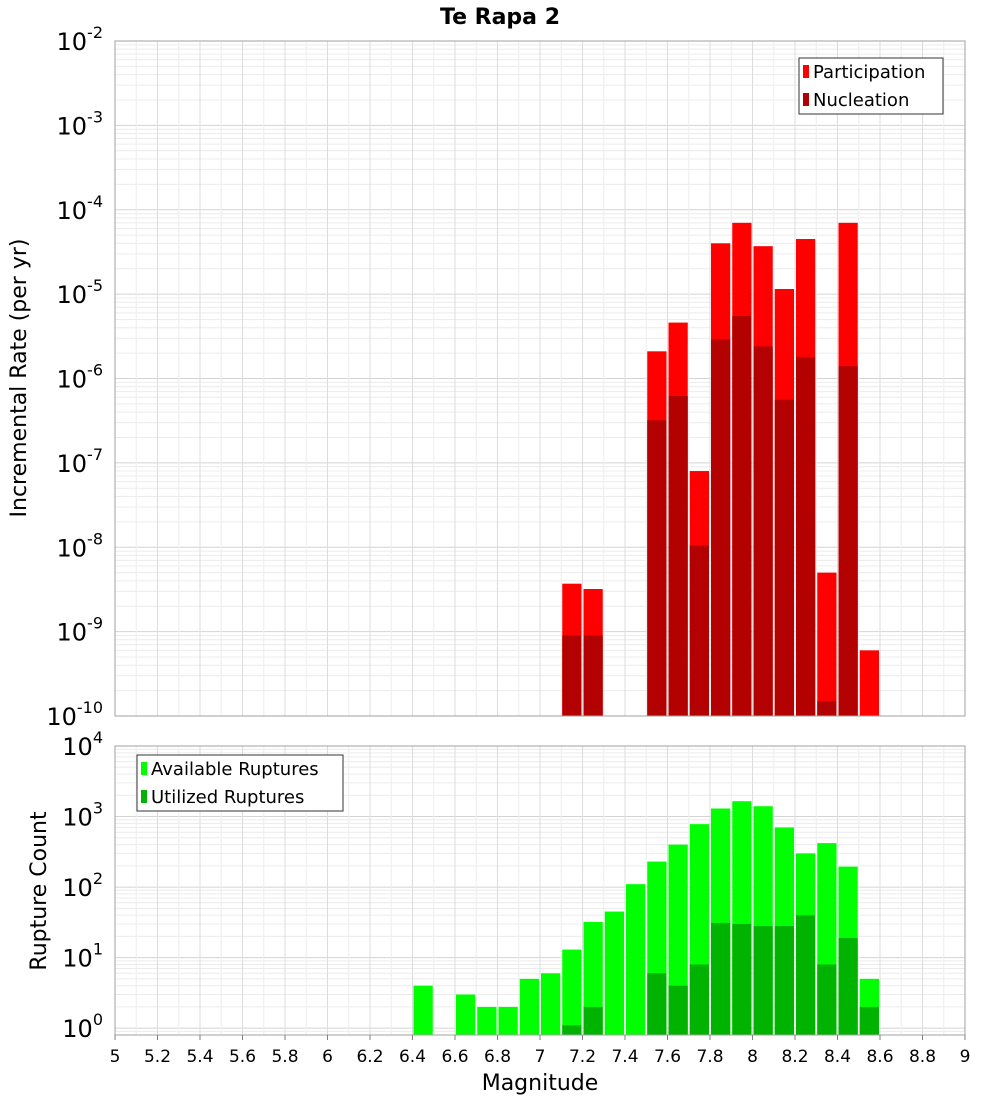 The width and height of the screenshot is (1000, 1100). What do you see at coordinates (667, 1057) in the screenshot?
I see `x-tick-label: 7.6` at bounding box center [667, 1057].